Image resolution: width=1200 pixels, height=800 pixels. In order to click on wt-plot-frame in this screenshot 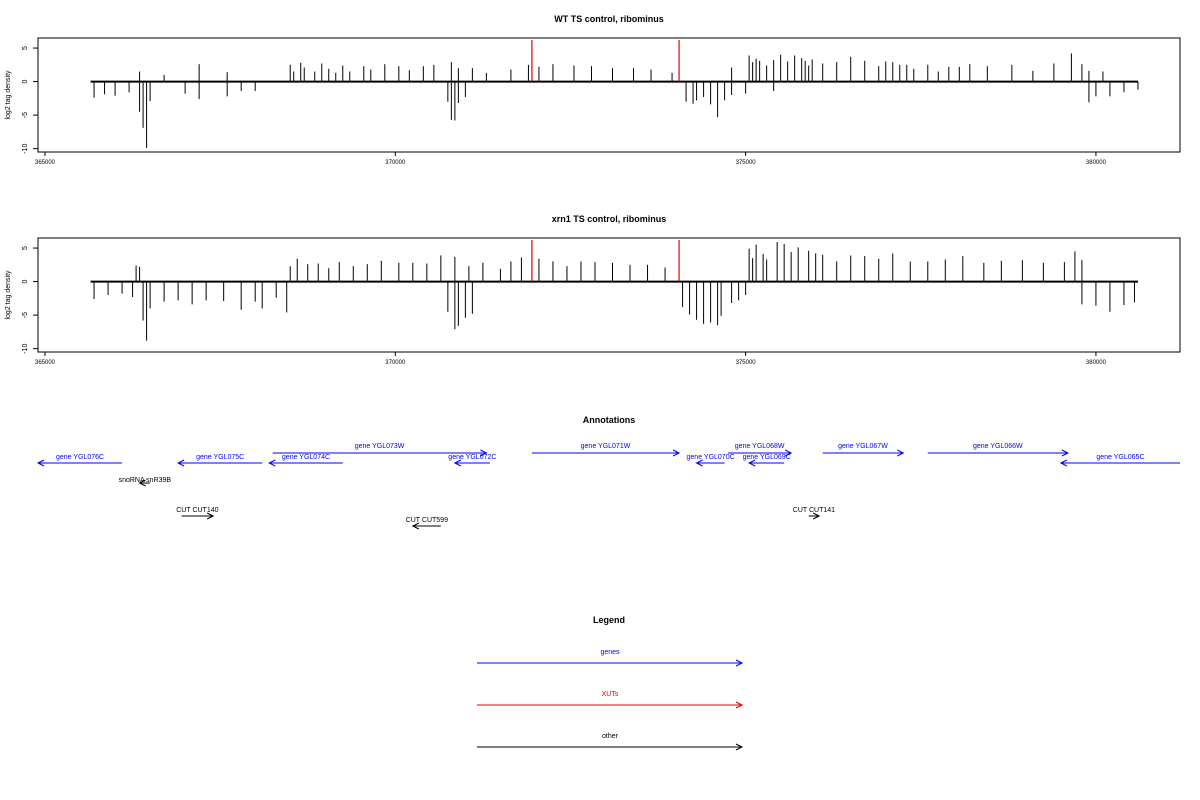, I will do `click(609, 95)`.